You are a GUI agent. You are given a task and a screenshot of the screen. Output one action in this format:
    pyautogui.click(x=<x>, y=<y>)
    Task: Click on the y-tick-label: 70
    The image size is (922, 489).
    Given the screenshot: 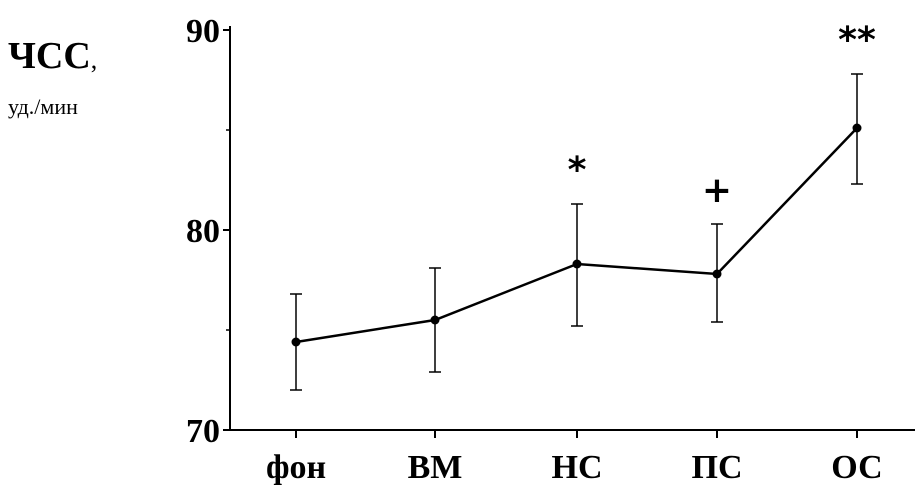 What is the action you would take?
    pyautogui.click(x=203, y=431)
    